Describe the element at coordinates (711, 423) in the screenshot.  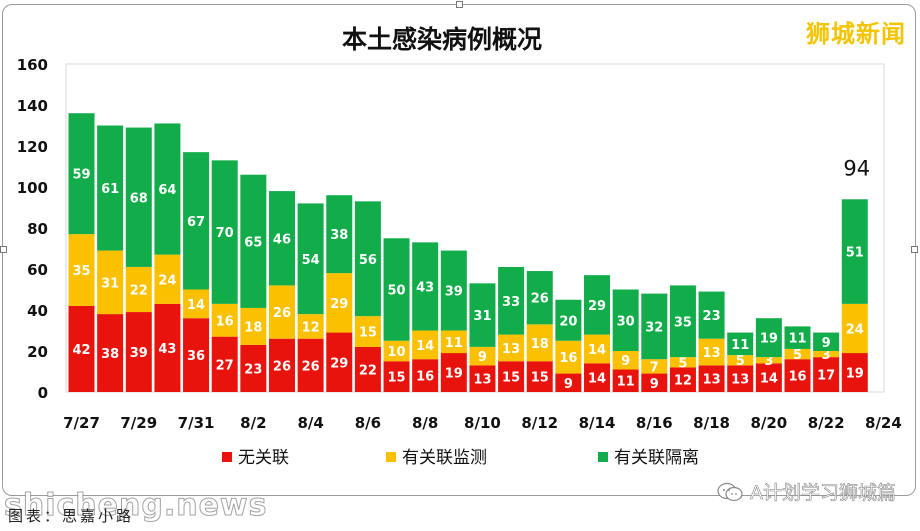
I see `x-tick-label: 8/18` at that location.